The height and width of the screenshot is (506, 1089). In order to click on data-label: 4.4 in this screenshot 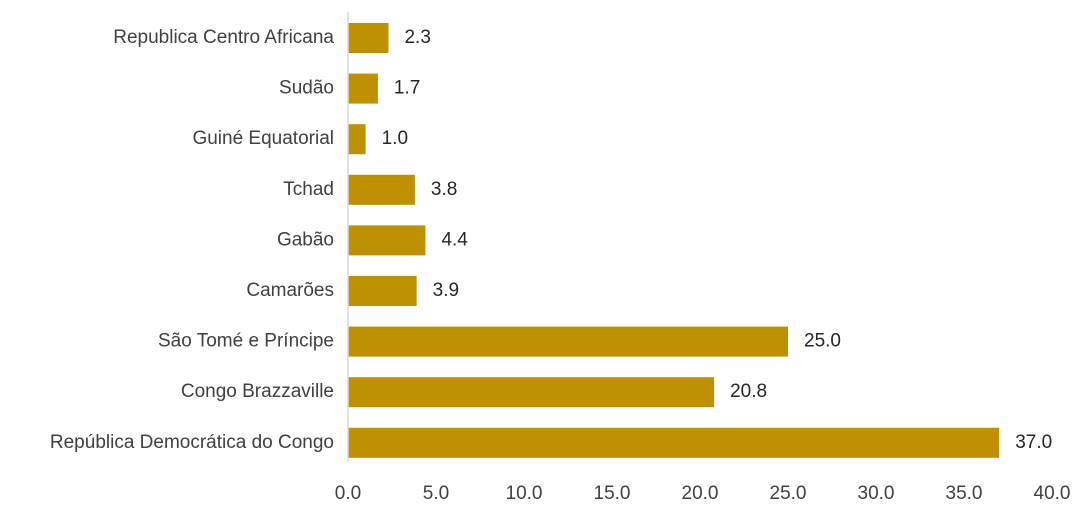, I will do `click(454, 239)`.